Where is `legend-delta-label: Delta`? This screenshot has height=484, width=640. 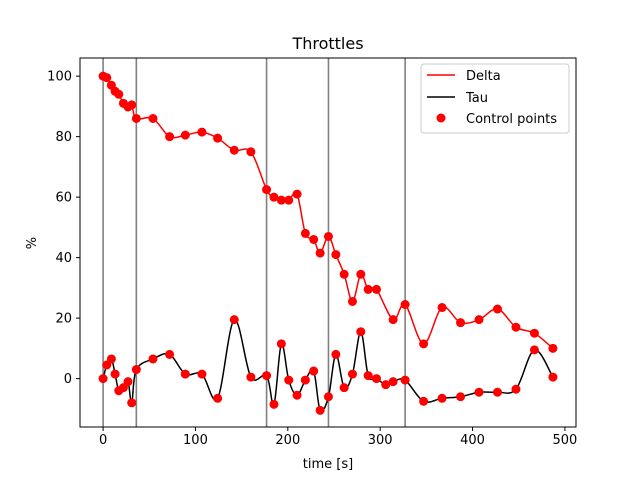
legend-delta-label: Delta is located at coordinates (483, 76).